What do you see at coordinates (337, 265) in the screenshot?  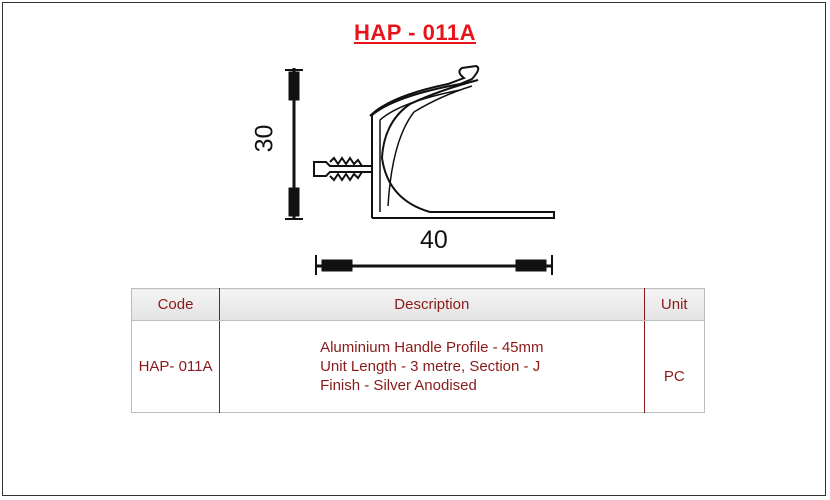 I see `arrow-left-icon` at bounding box center [337, 265].